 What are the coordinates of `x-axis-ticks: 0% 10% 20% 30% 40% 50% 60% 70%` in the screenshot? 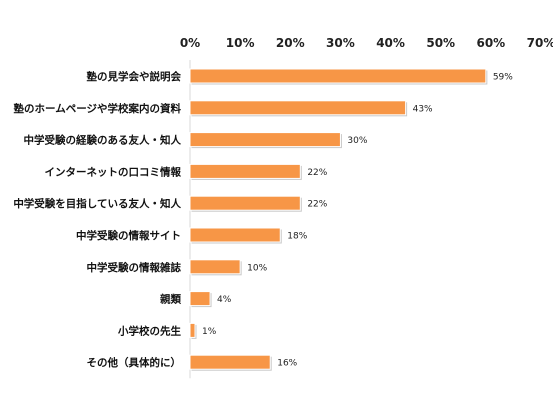 It's located at (366, 43).